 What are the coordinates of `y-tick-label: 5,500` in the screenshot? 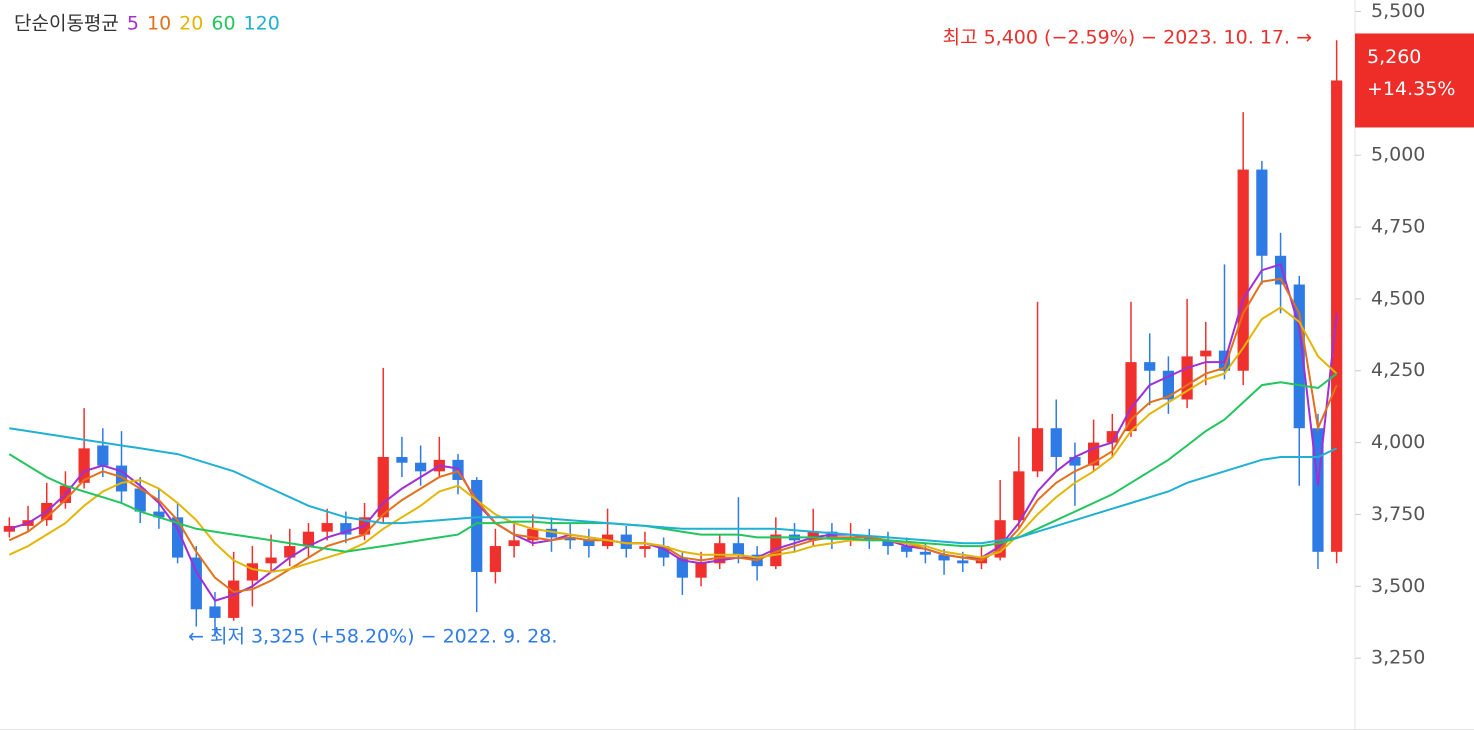 It's located at (1398, 11).